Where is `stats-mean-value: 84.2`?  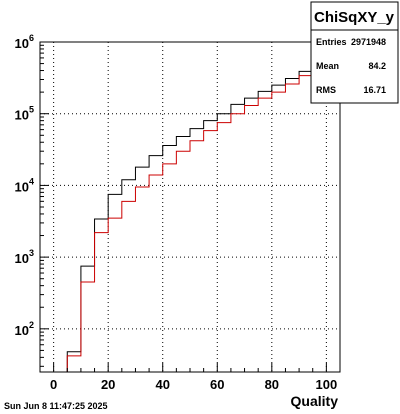
stats-mean-value: 84.2 is located at coordinates (377, 66).